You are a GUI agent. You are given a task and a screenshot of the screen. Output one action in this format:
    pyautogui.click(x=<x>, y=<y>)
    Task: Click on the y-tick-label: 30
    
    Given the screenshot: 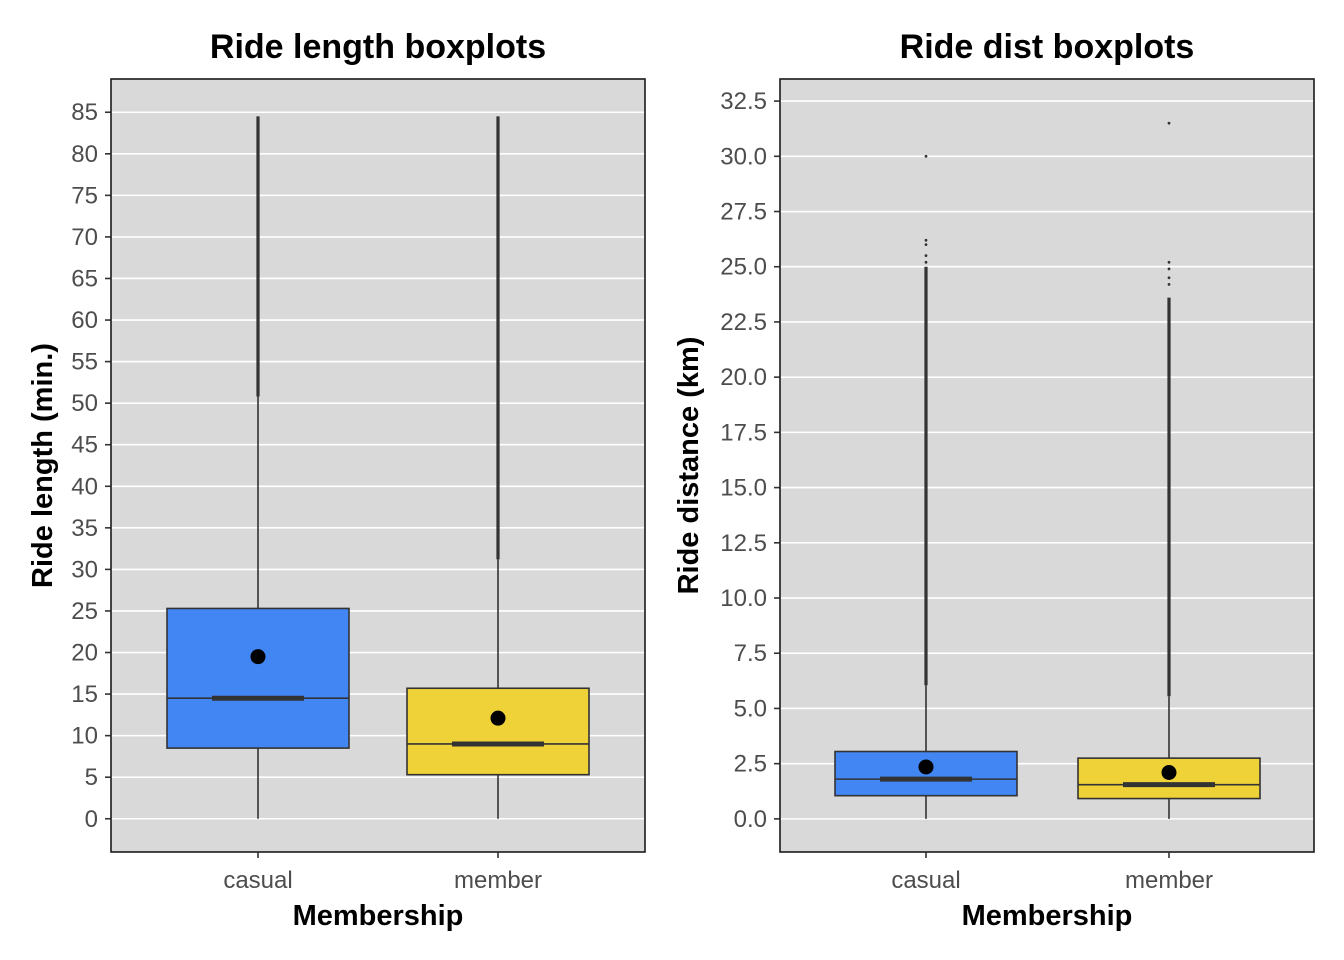 What is the action you would take?
    pyautogui.click(x=84, y=569)
    